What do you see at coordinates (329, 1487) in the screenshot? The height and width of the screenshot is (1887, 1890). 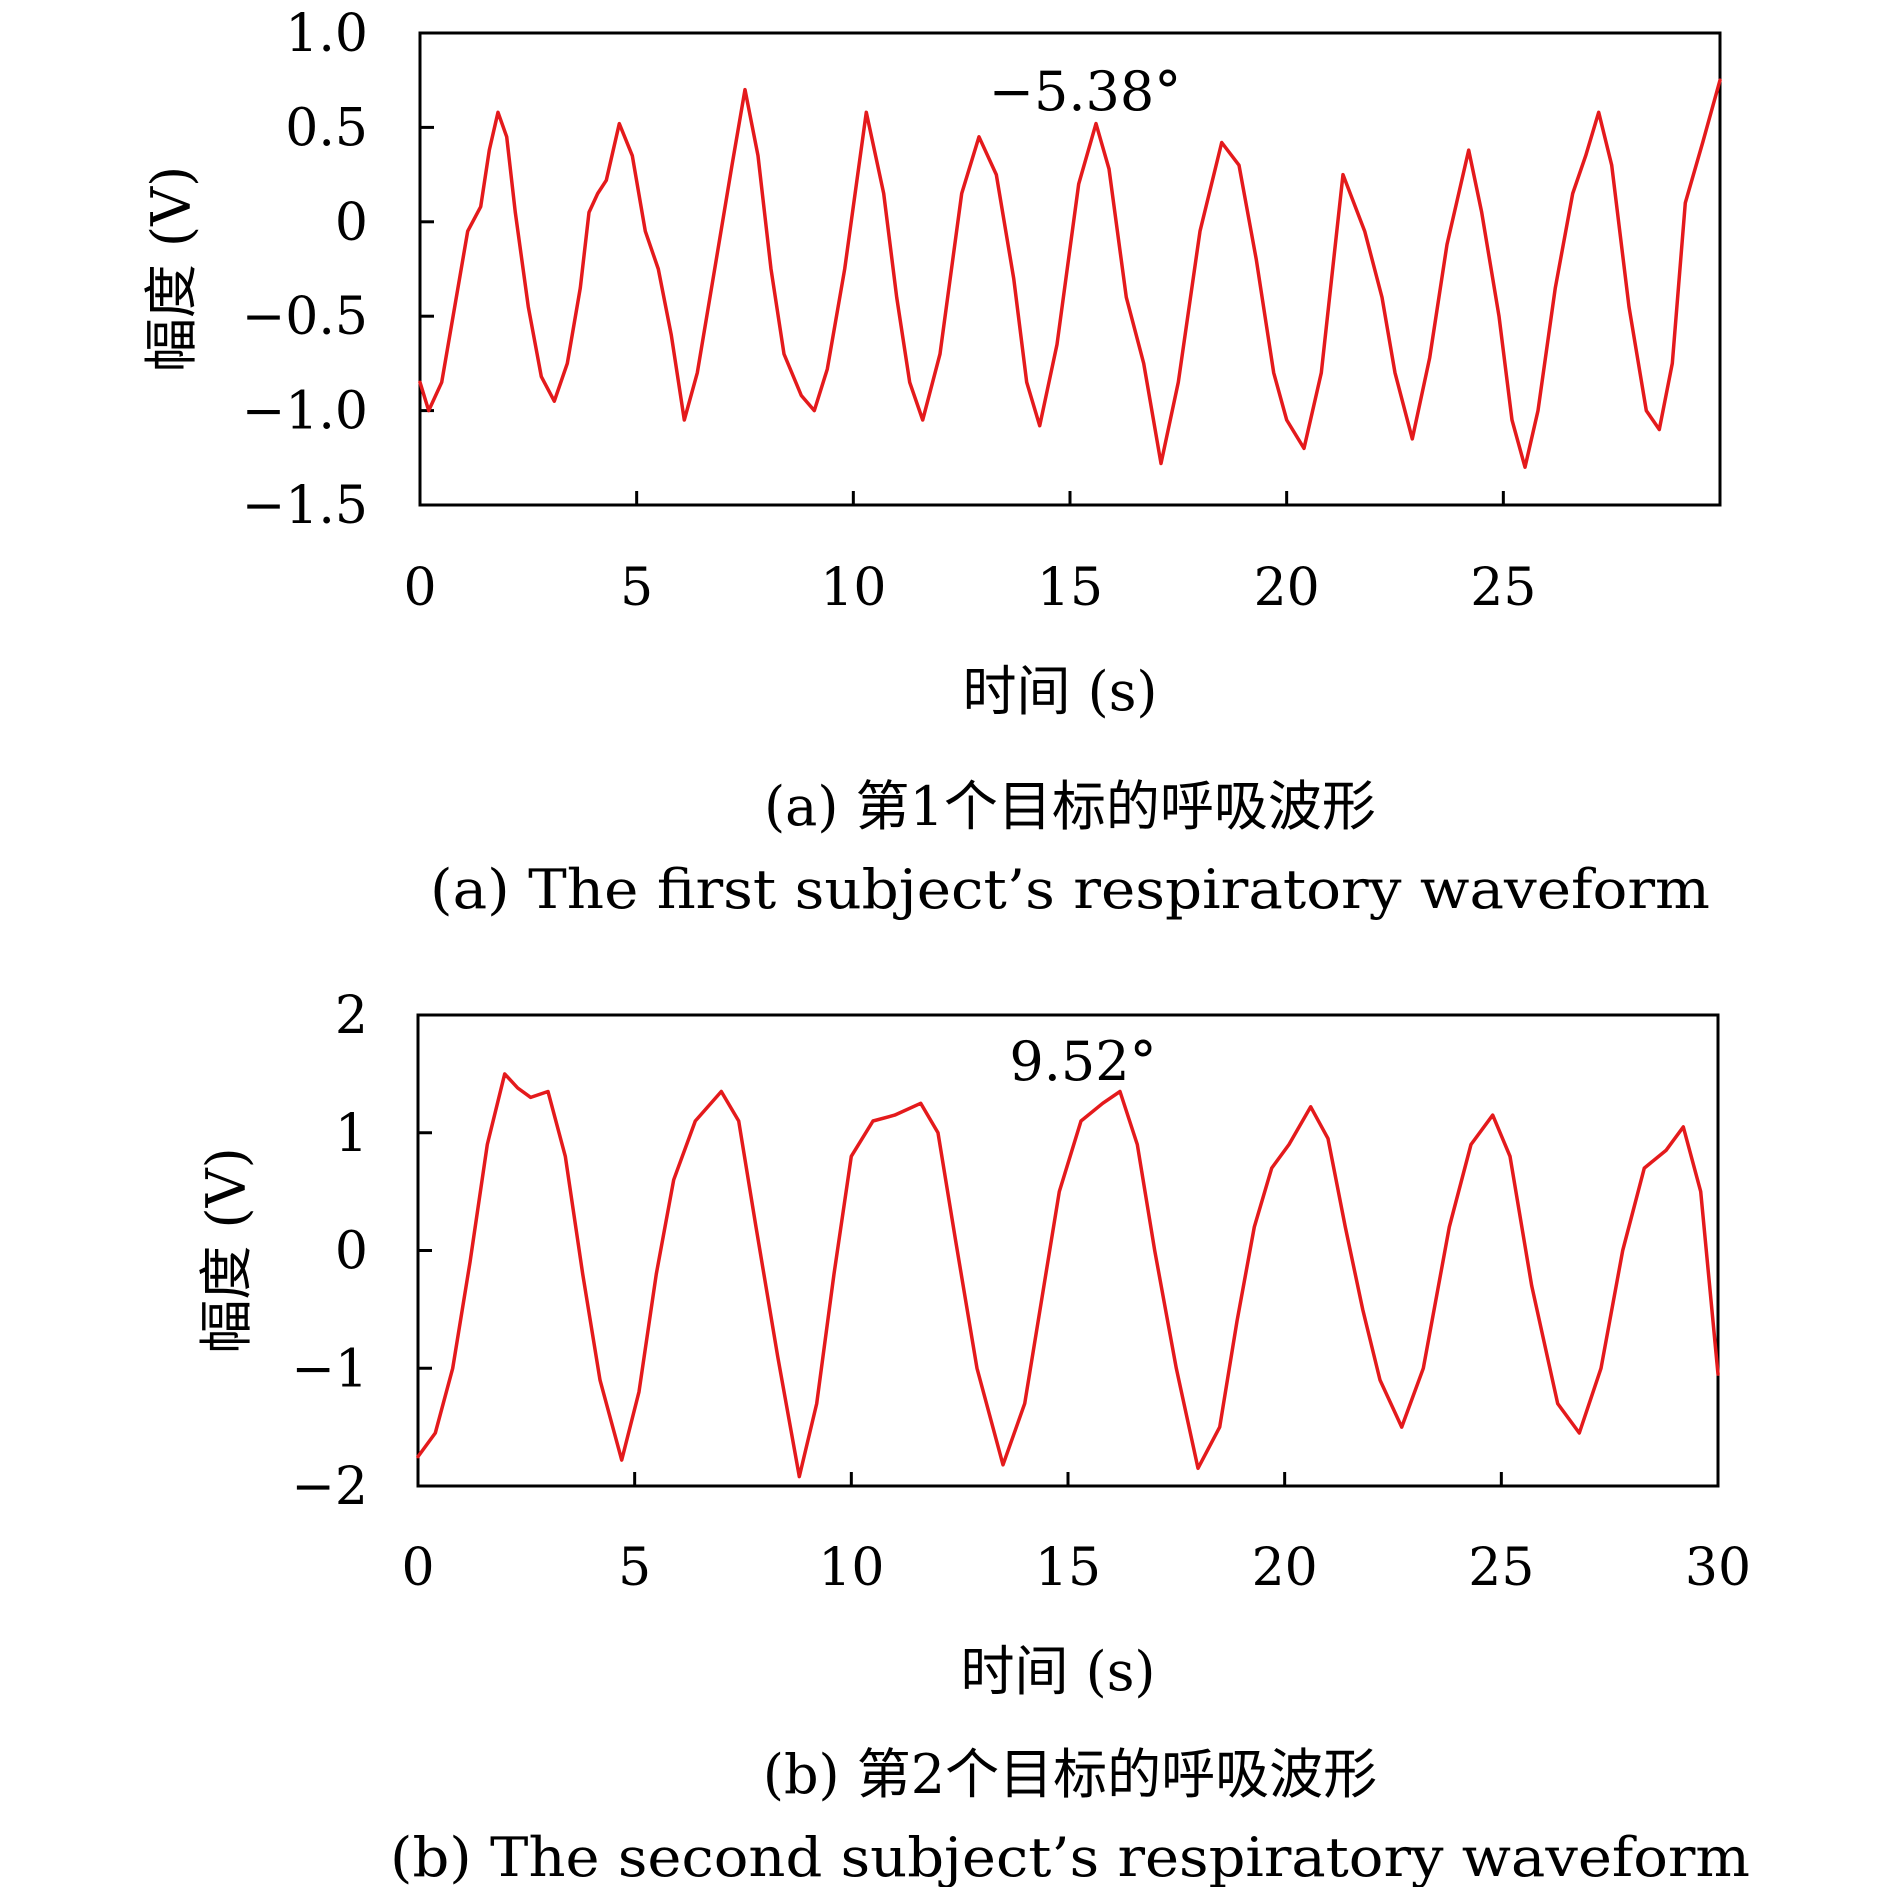 I see `y-tick-label: −2` at bounding box center [329, 1487].